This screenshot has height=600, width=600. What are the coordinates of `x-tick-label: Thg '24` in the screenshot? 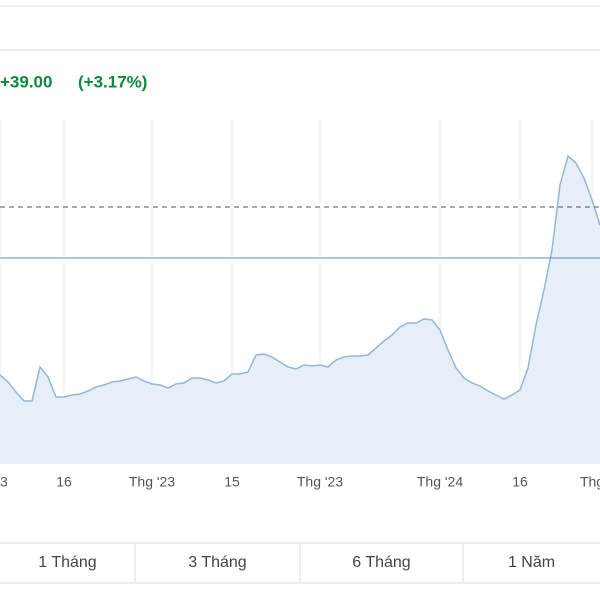 It's located at (440, 482).